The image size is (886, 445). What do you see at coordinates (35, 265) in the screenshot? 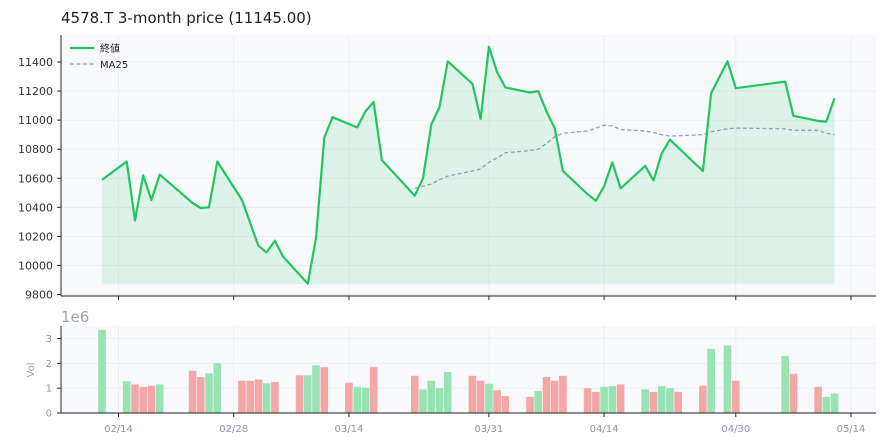
I see `price-y-tick-label: 10000` at bounding box center [35, 265].